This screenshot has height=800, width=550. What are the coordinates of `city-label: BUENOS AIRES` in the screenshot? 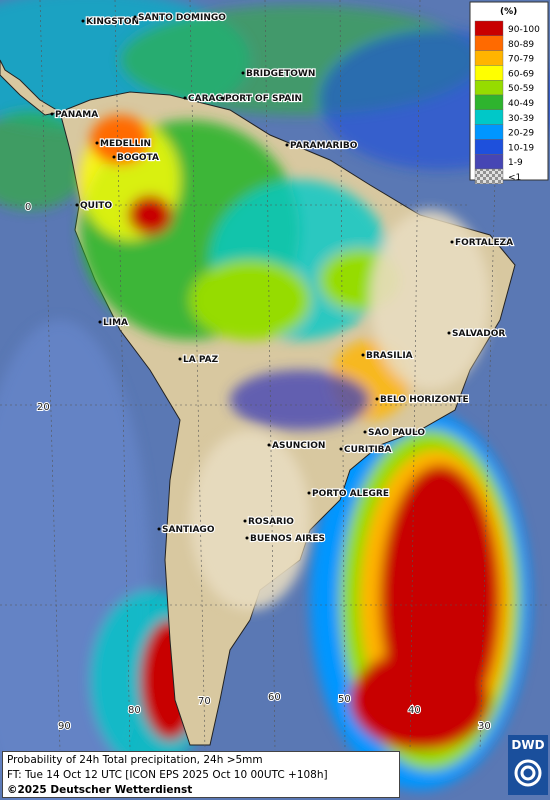 It's located at (287, 539).